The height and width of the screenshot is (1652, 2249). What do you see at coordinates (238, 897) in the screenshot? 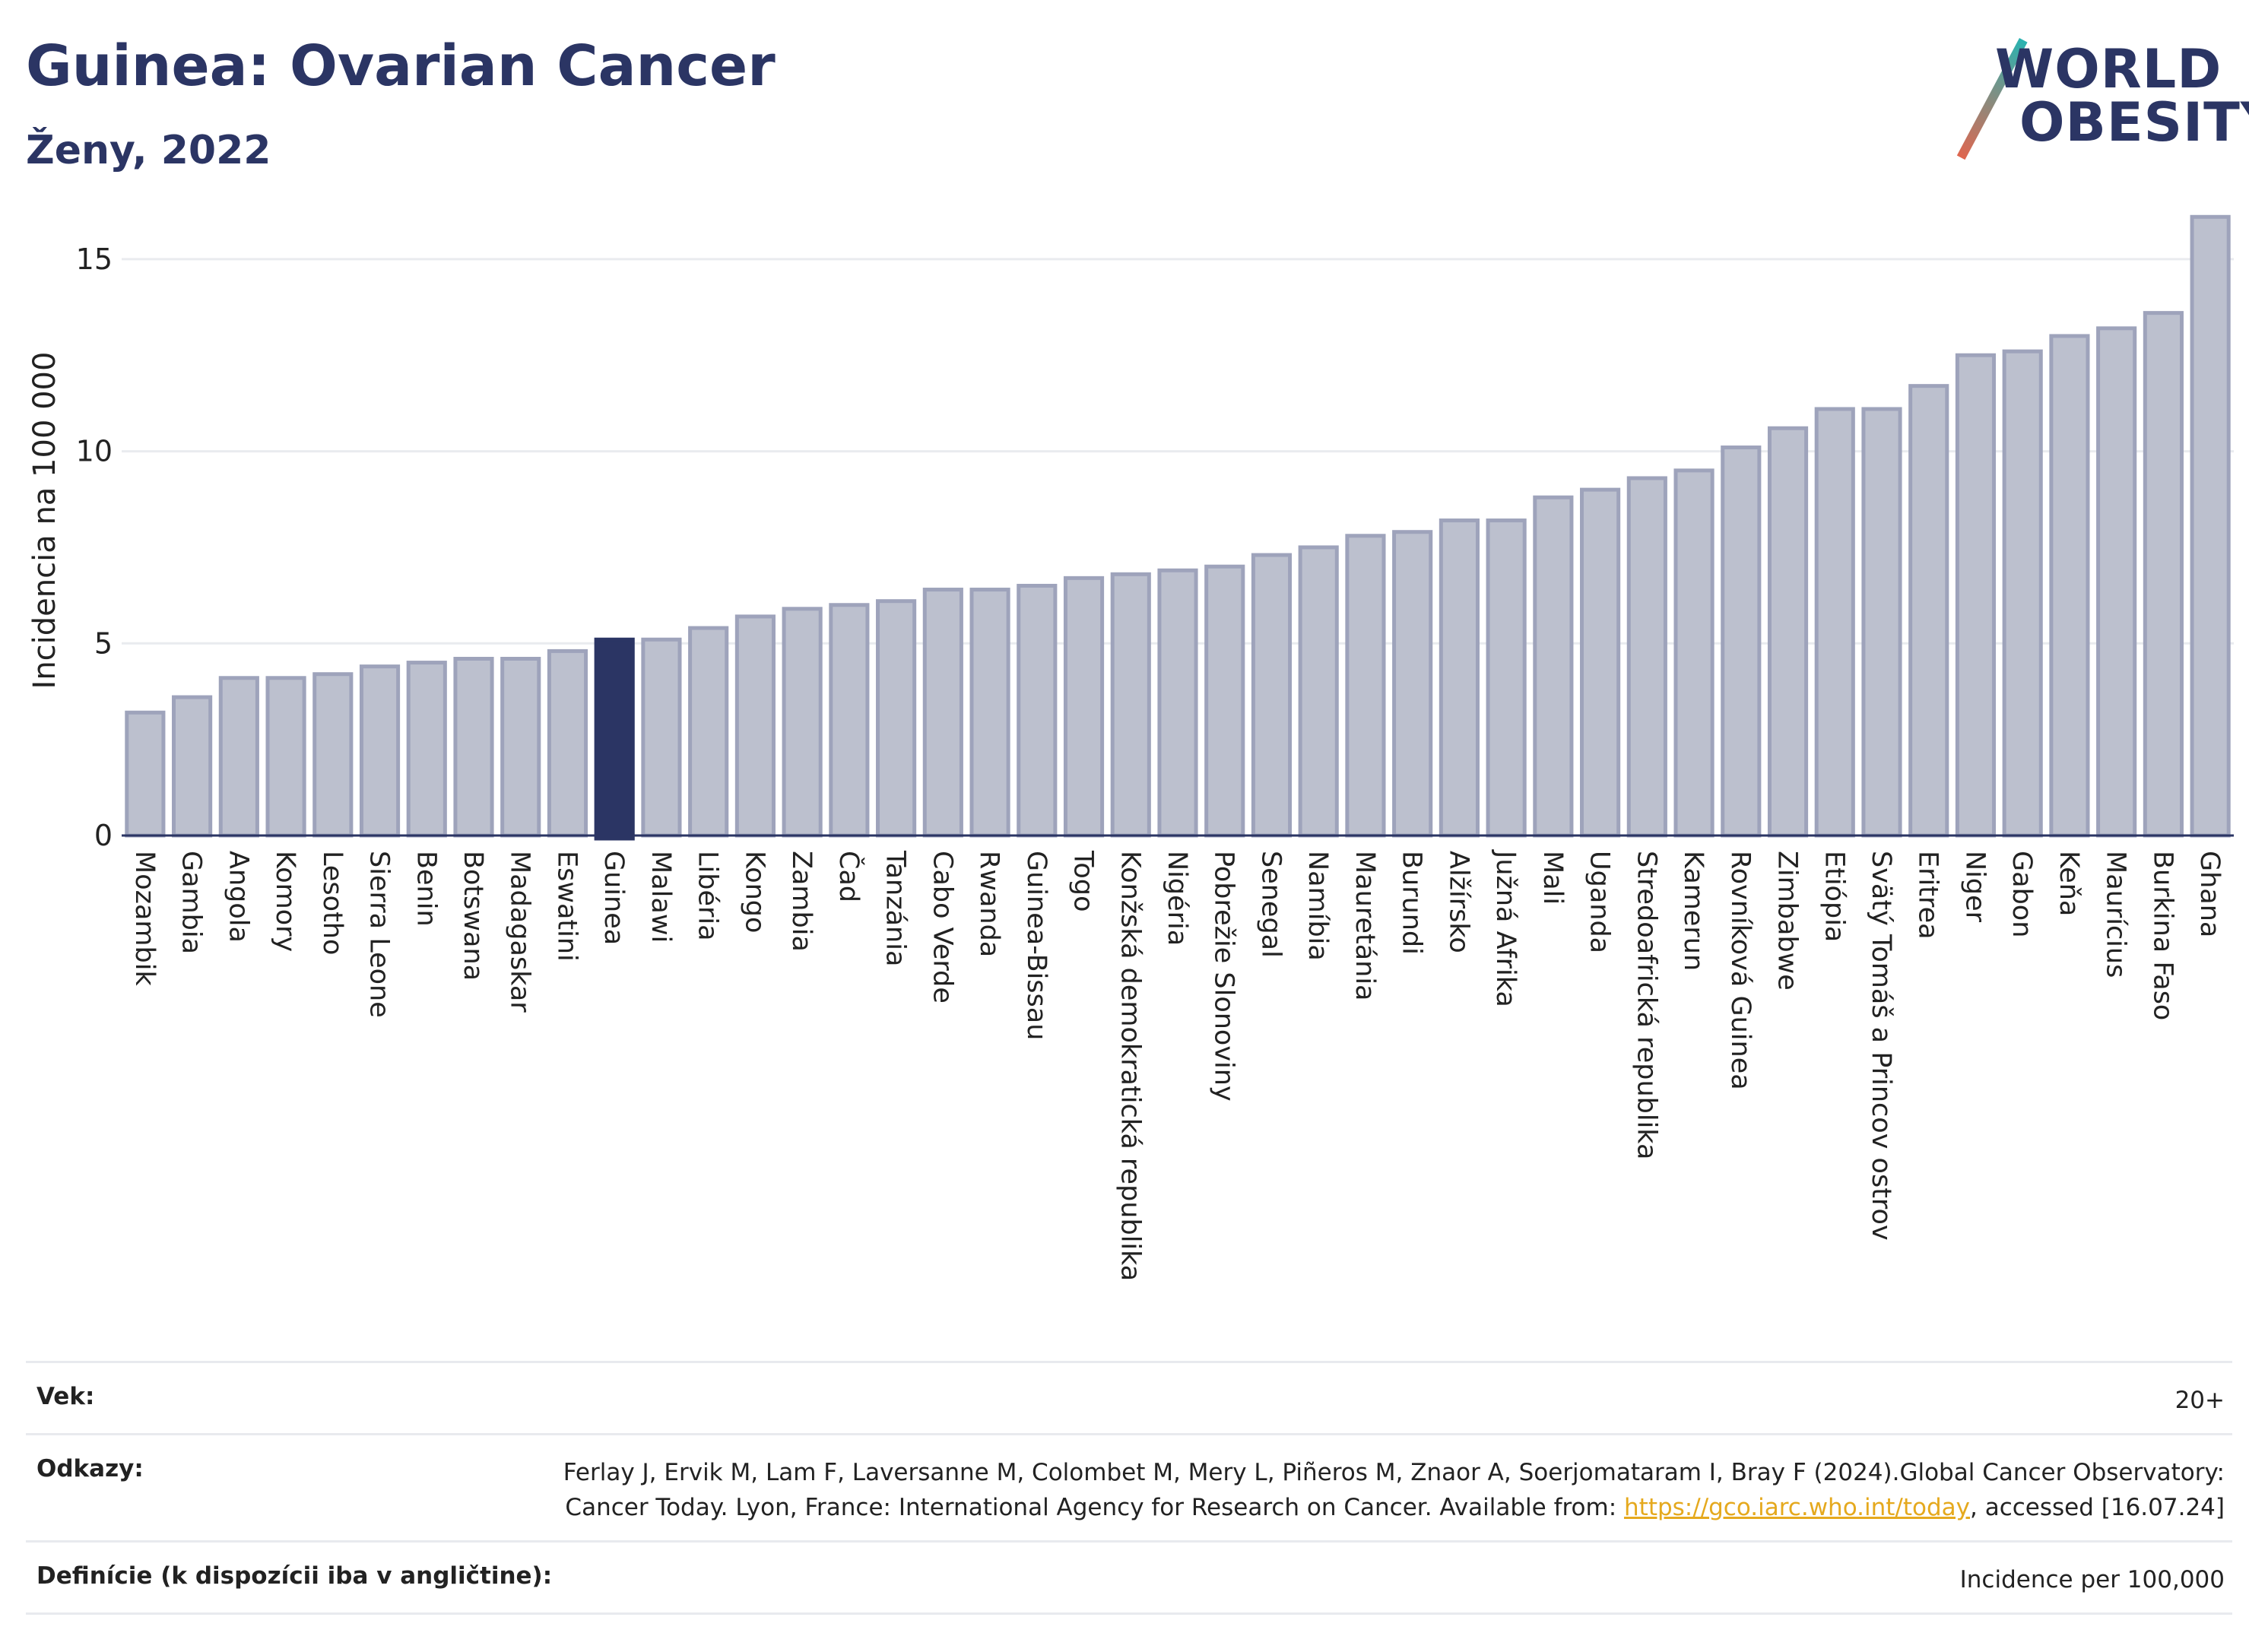
I see `x-tick-label: Angola` at bounding box center [238, 897].